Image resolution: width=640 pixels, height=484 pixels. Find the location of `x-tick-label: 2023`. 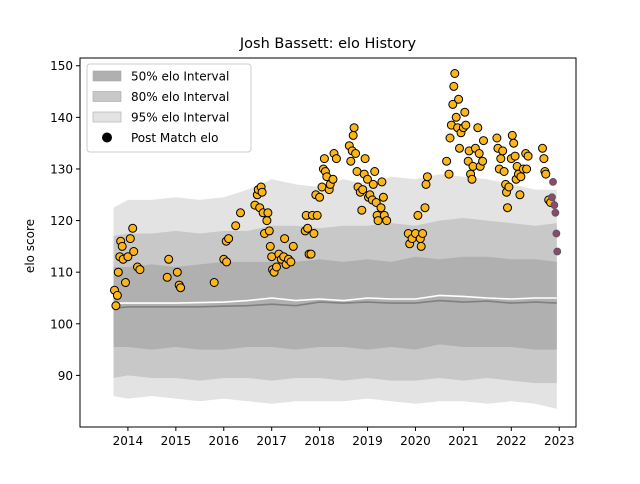

x-tick-label: 2023 is located at coordinates (559, 441).